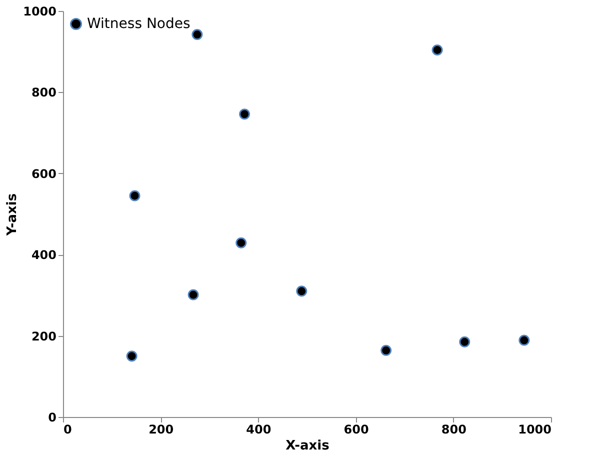  What do you see at coordinates (43, 255) in the screenshot?
I see `y-tick-label: 400` at bounding box center [43, 255].